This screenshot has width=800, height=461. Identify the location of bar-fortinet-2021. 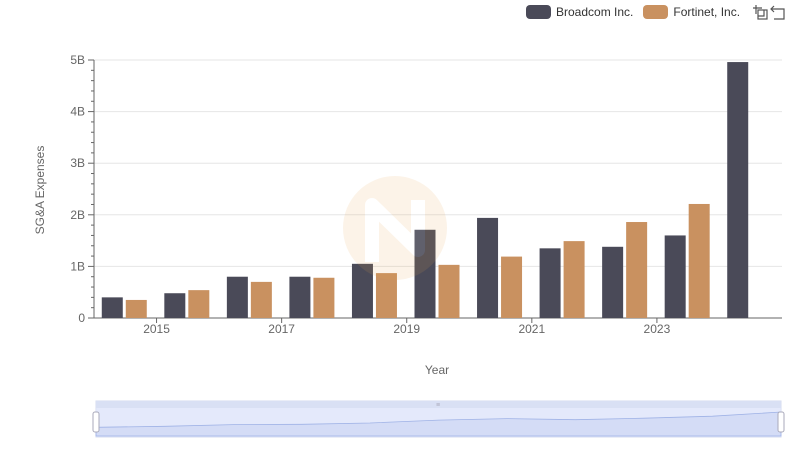
(574, 279).